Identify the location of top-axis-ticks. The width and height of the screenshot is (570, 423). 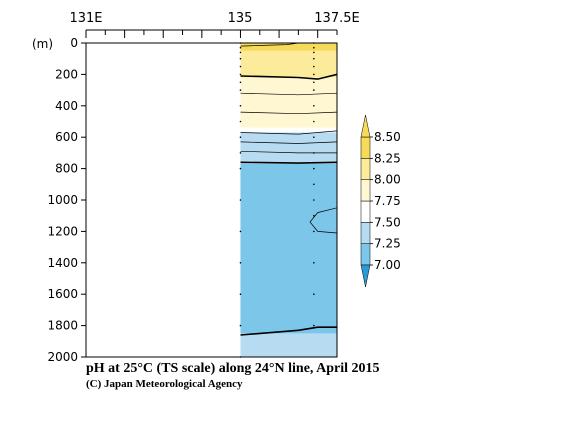
(211, 34).